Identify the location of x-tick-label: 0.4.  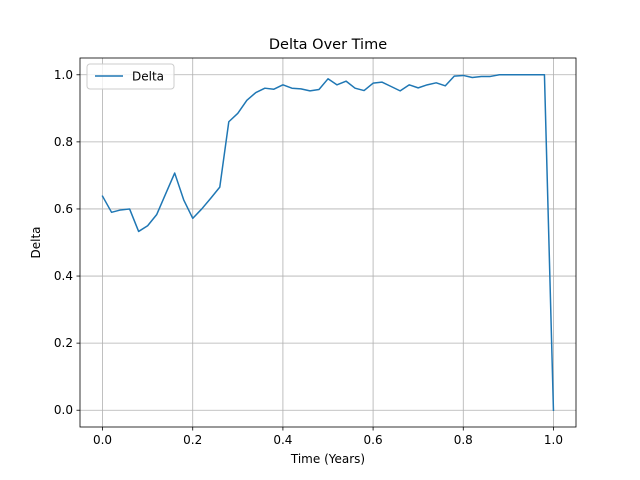
(282, 440).